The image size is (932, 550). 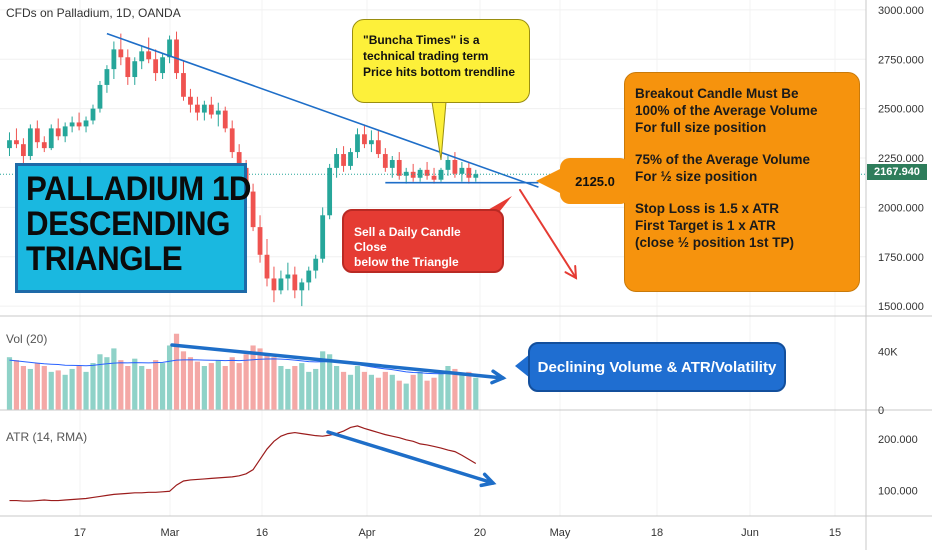 I want to click on volume-ma-line, so click(x=242, y=366).